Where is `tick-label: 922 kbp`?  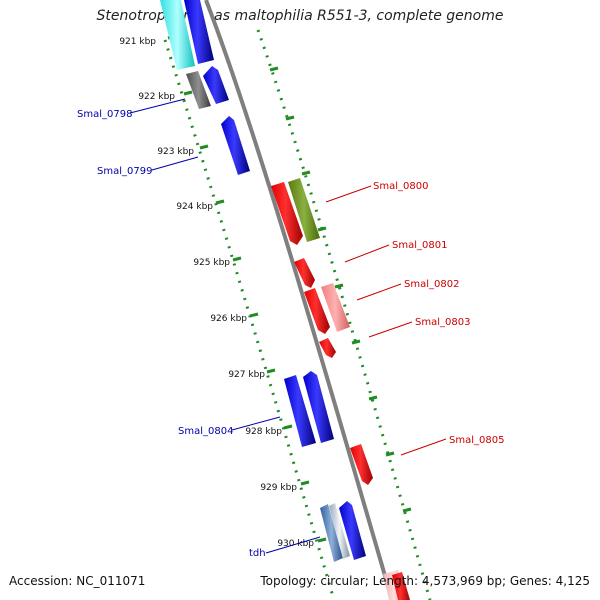
tick-label: 922 kbp is located at coordinates (156, 97).